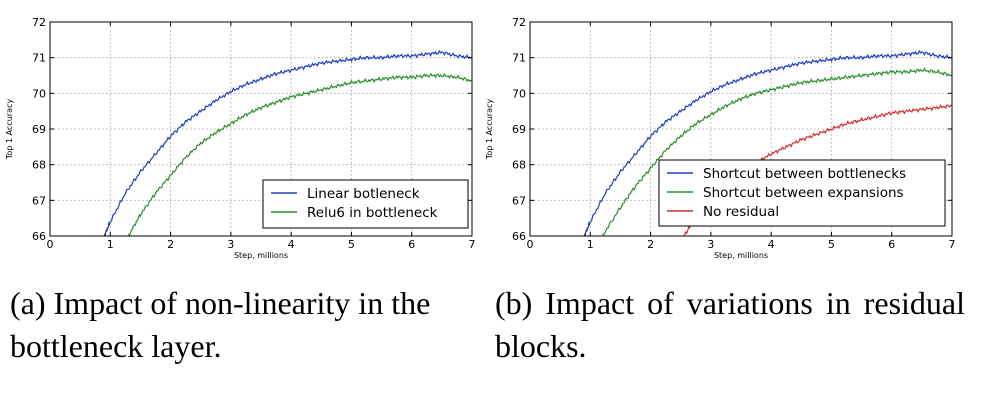 The height and width of the screenshot is (419, 991). Describe the element at coordinates (804, 174) in the screenshot. I see `legend-label: Shortcut between bottlenecks` at that location.